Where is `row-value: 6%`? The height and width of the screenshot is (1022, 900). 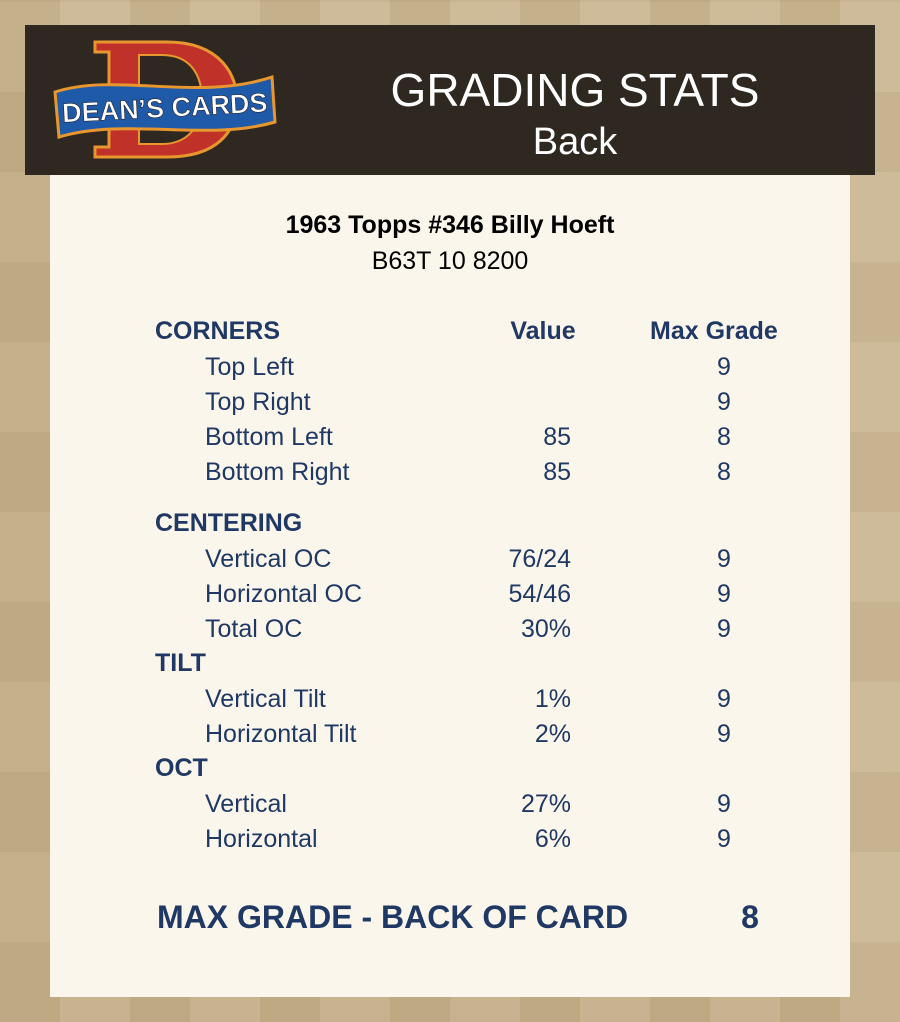 row-value: 6% is located at coordinates (552, 839).